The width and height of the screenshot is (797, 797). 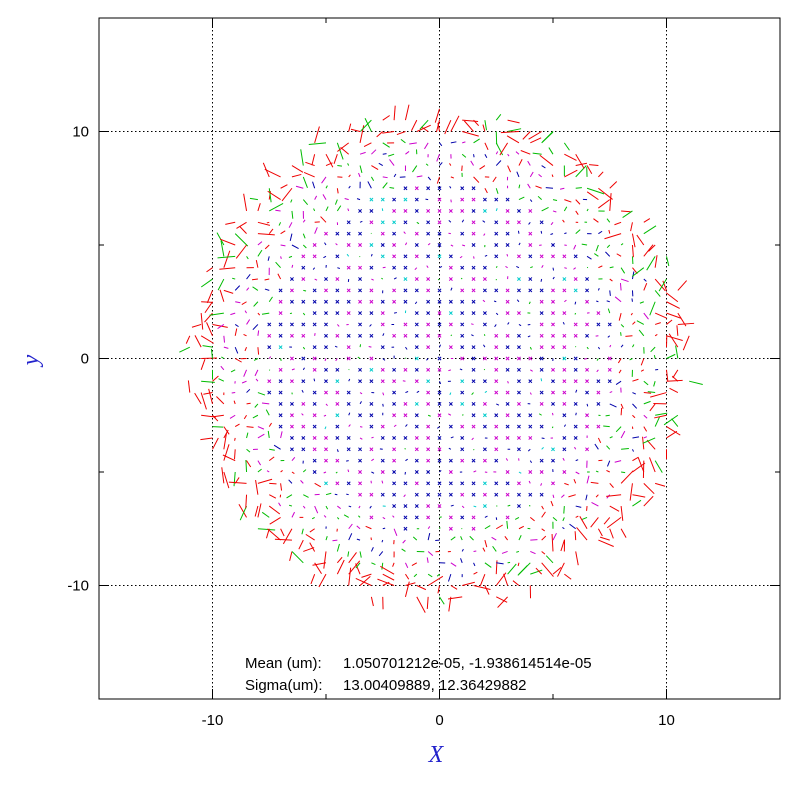 I want to click on y-tick-label: -10, so click(x=78, y=586).